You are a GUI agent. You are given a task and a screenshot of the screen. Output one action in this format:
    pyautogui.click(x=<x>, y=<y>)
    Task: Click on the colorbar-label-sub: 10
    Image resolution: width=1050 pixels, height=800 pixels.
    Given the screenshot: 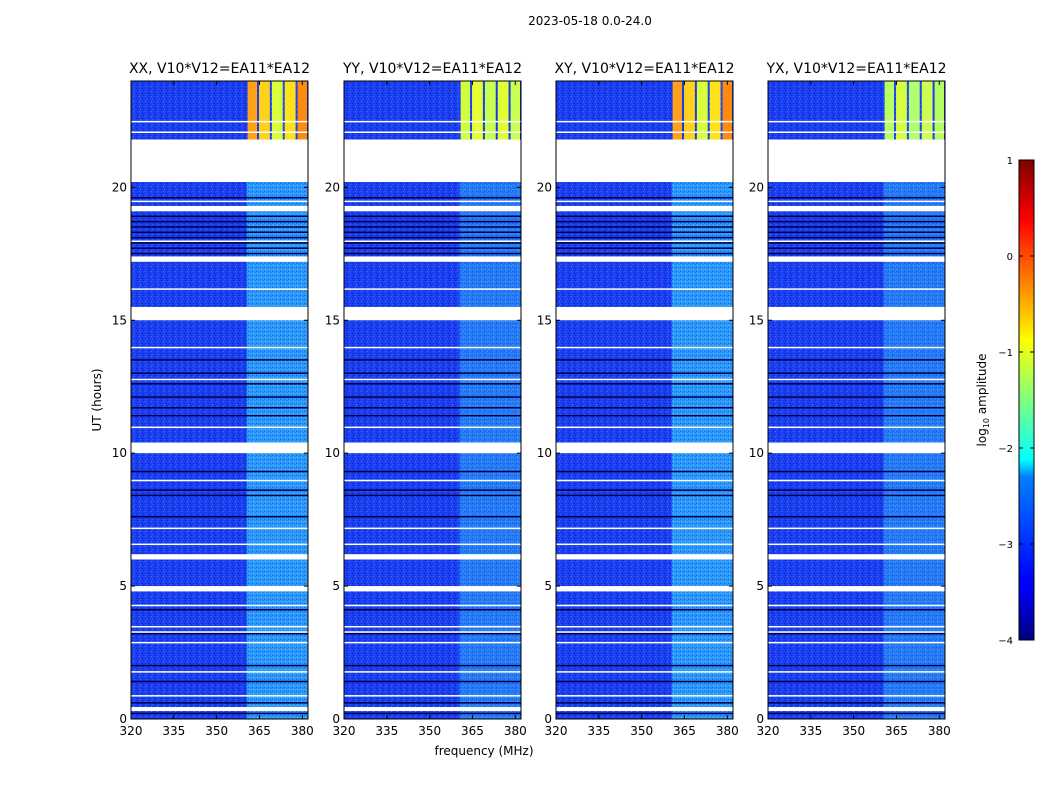 What is the action you would take?
    pyautogui.click(x=986, y=423)
    